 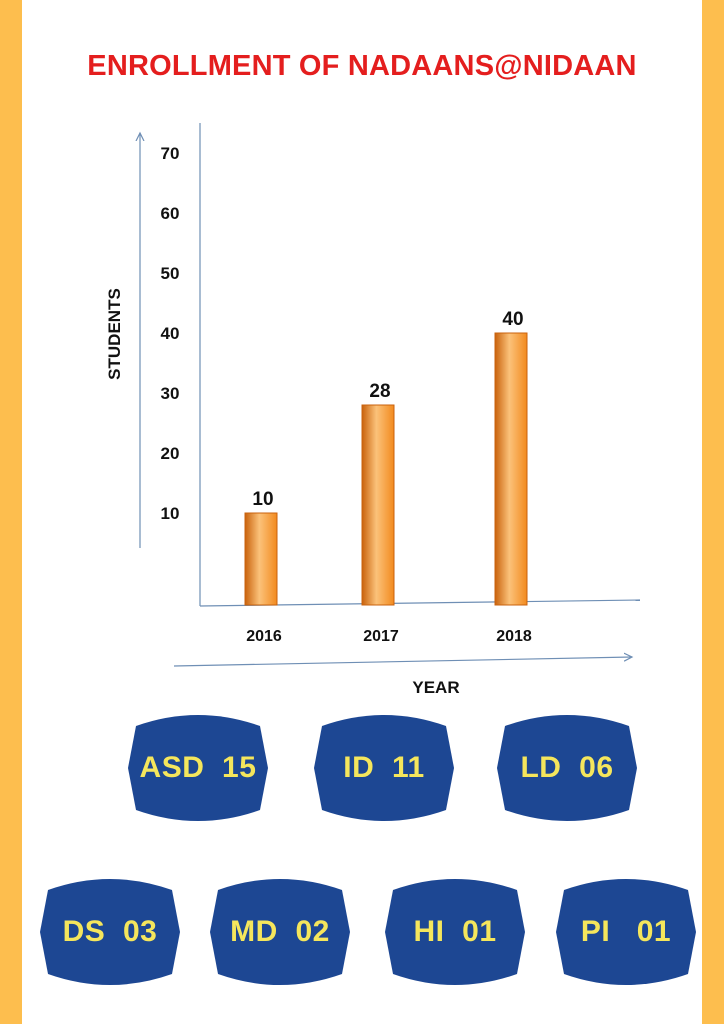 What do you see at coordinates (170, 153) in the screenshot?
I see `y-tick-label: 70` at bounding box center [170, 153].